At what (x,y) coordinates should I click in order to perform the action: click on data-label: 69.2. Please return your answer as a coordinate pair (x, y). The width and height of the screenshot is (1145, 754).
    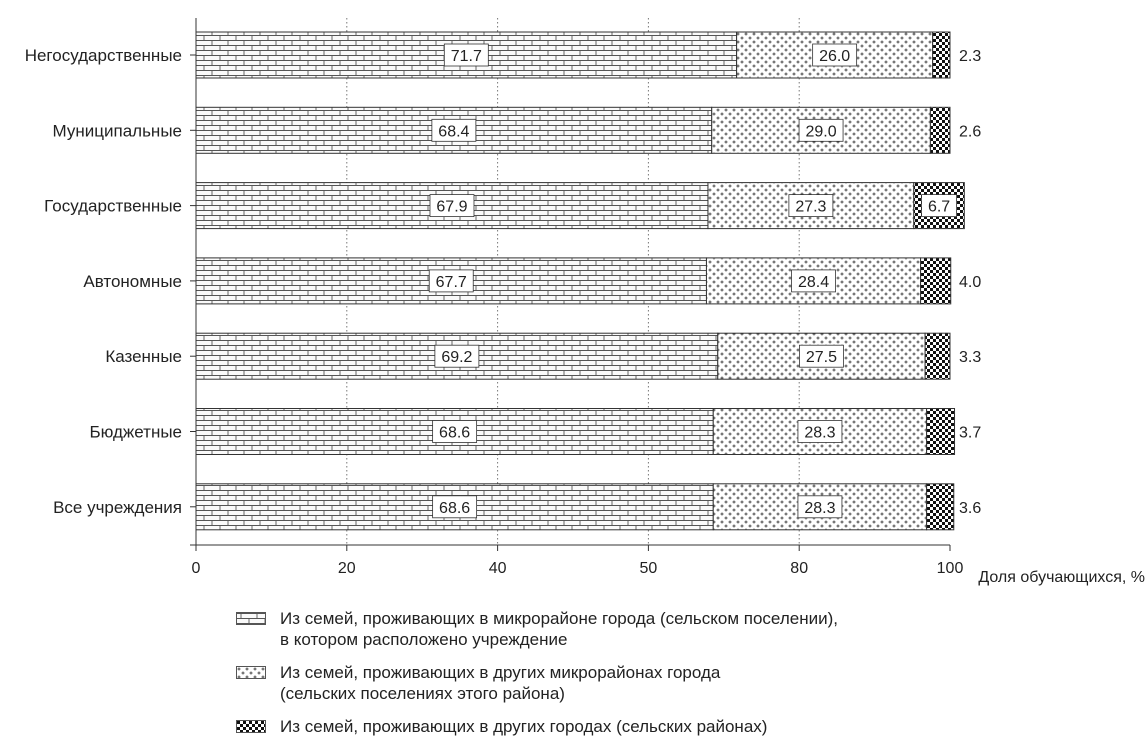
    Looking at the image, I should click on (456, 357).